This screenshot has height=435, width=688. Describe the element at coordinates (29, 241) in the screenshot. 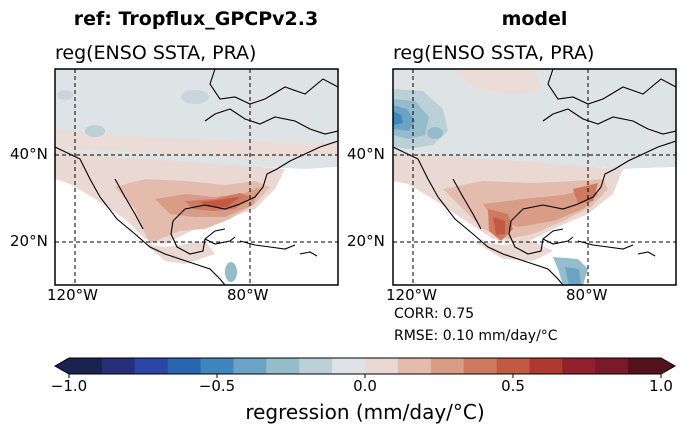

I see `panel-1-ytick-20n: 20°N` at that location.